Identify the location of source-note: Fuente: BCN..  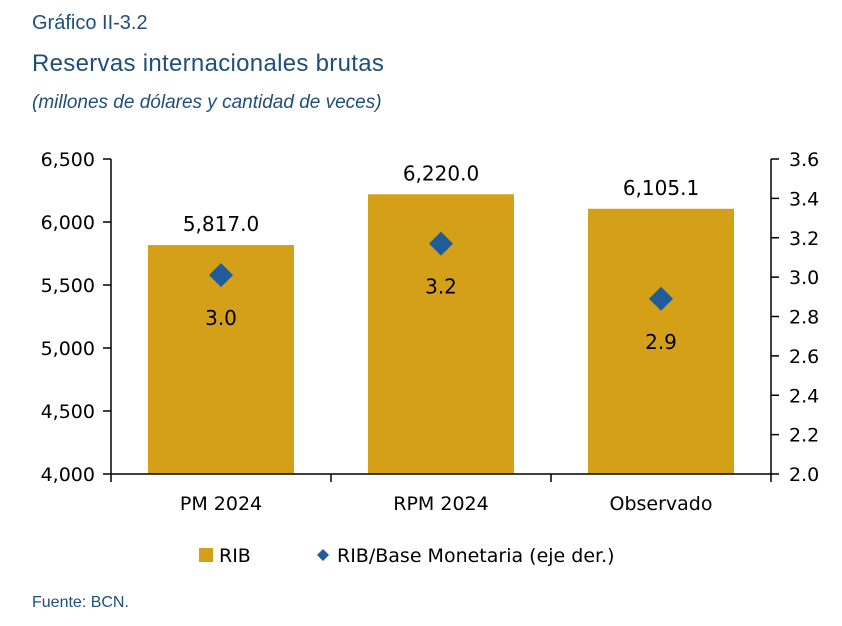
(80, 602).